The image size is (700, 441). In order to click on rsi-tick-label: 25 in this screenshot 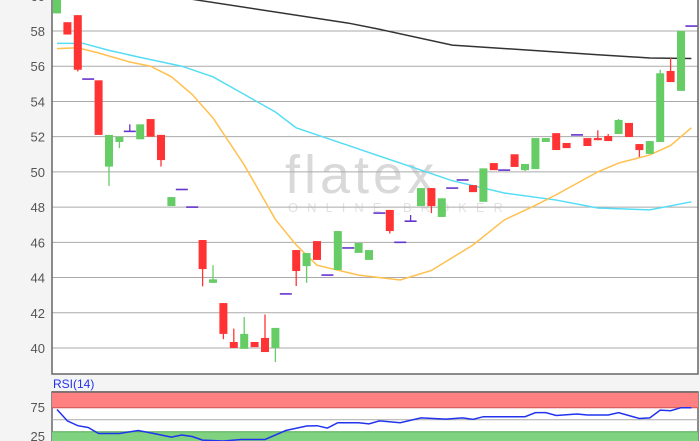, I will do `click(38, 435)`.